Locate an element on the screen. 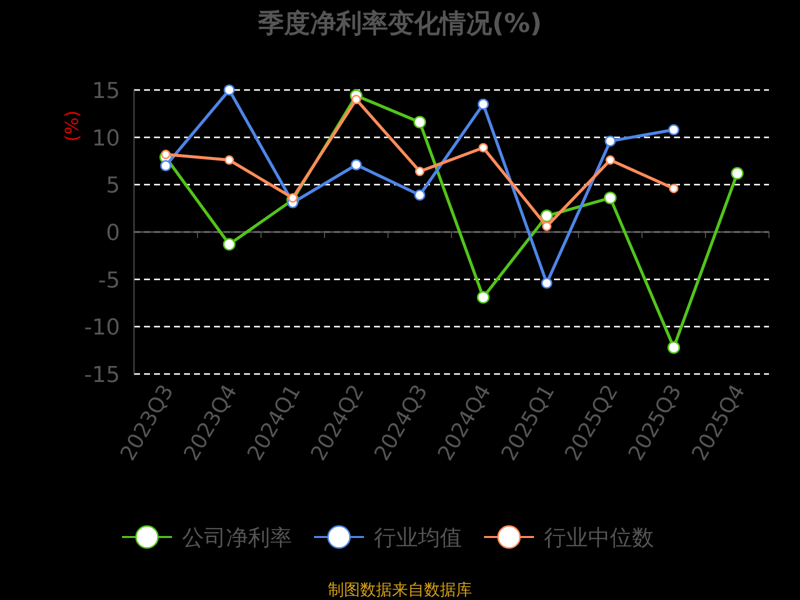  y-tick-label: -15 is located at coordinates (102, 375).